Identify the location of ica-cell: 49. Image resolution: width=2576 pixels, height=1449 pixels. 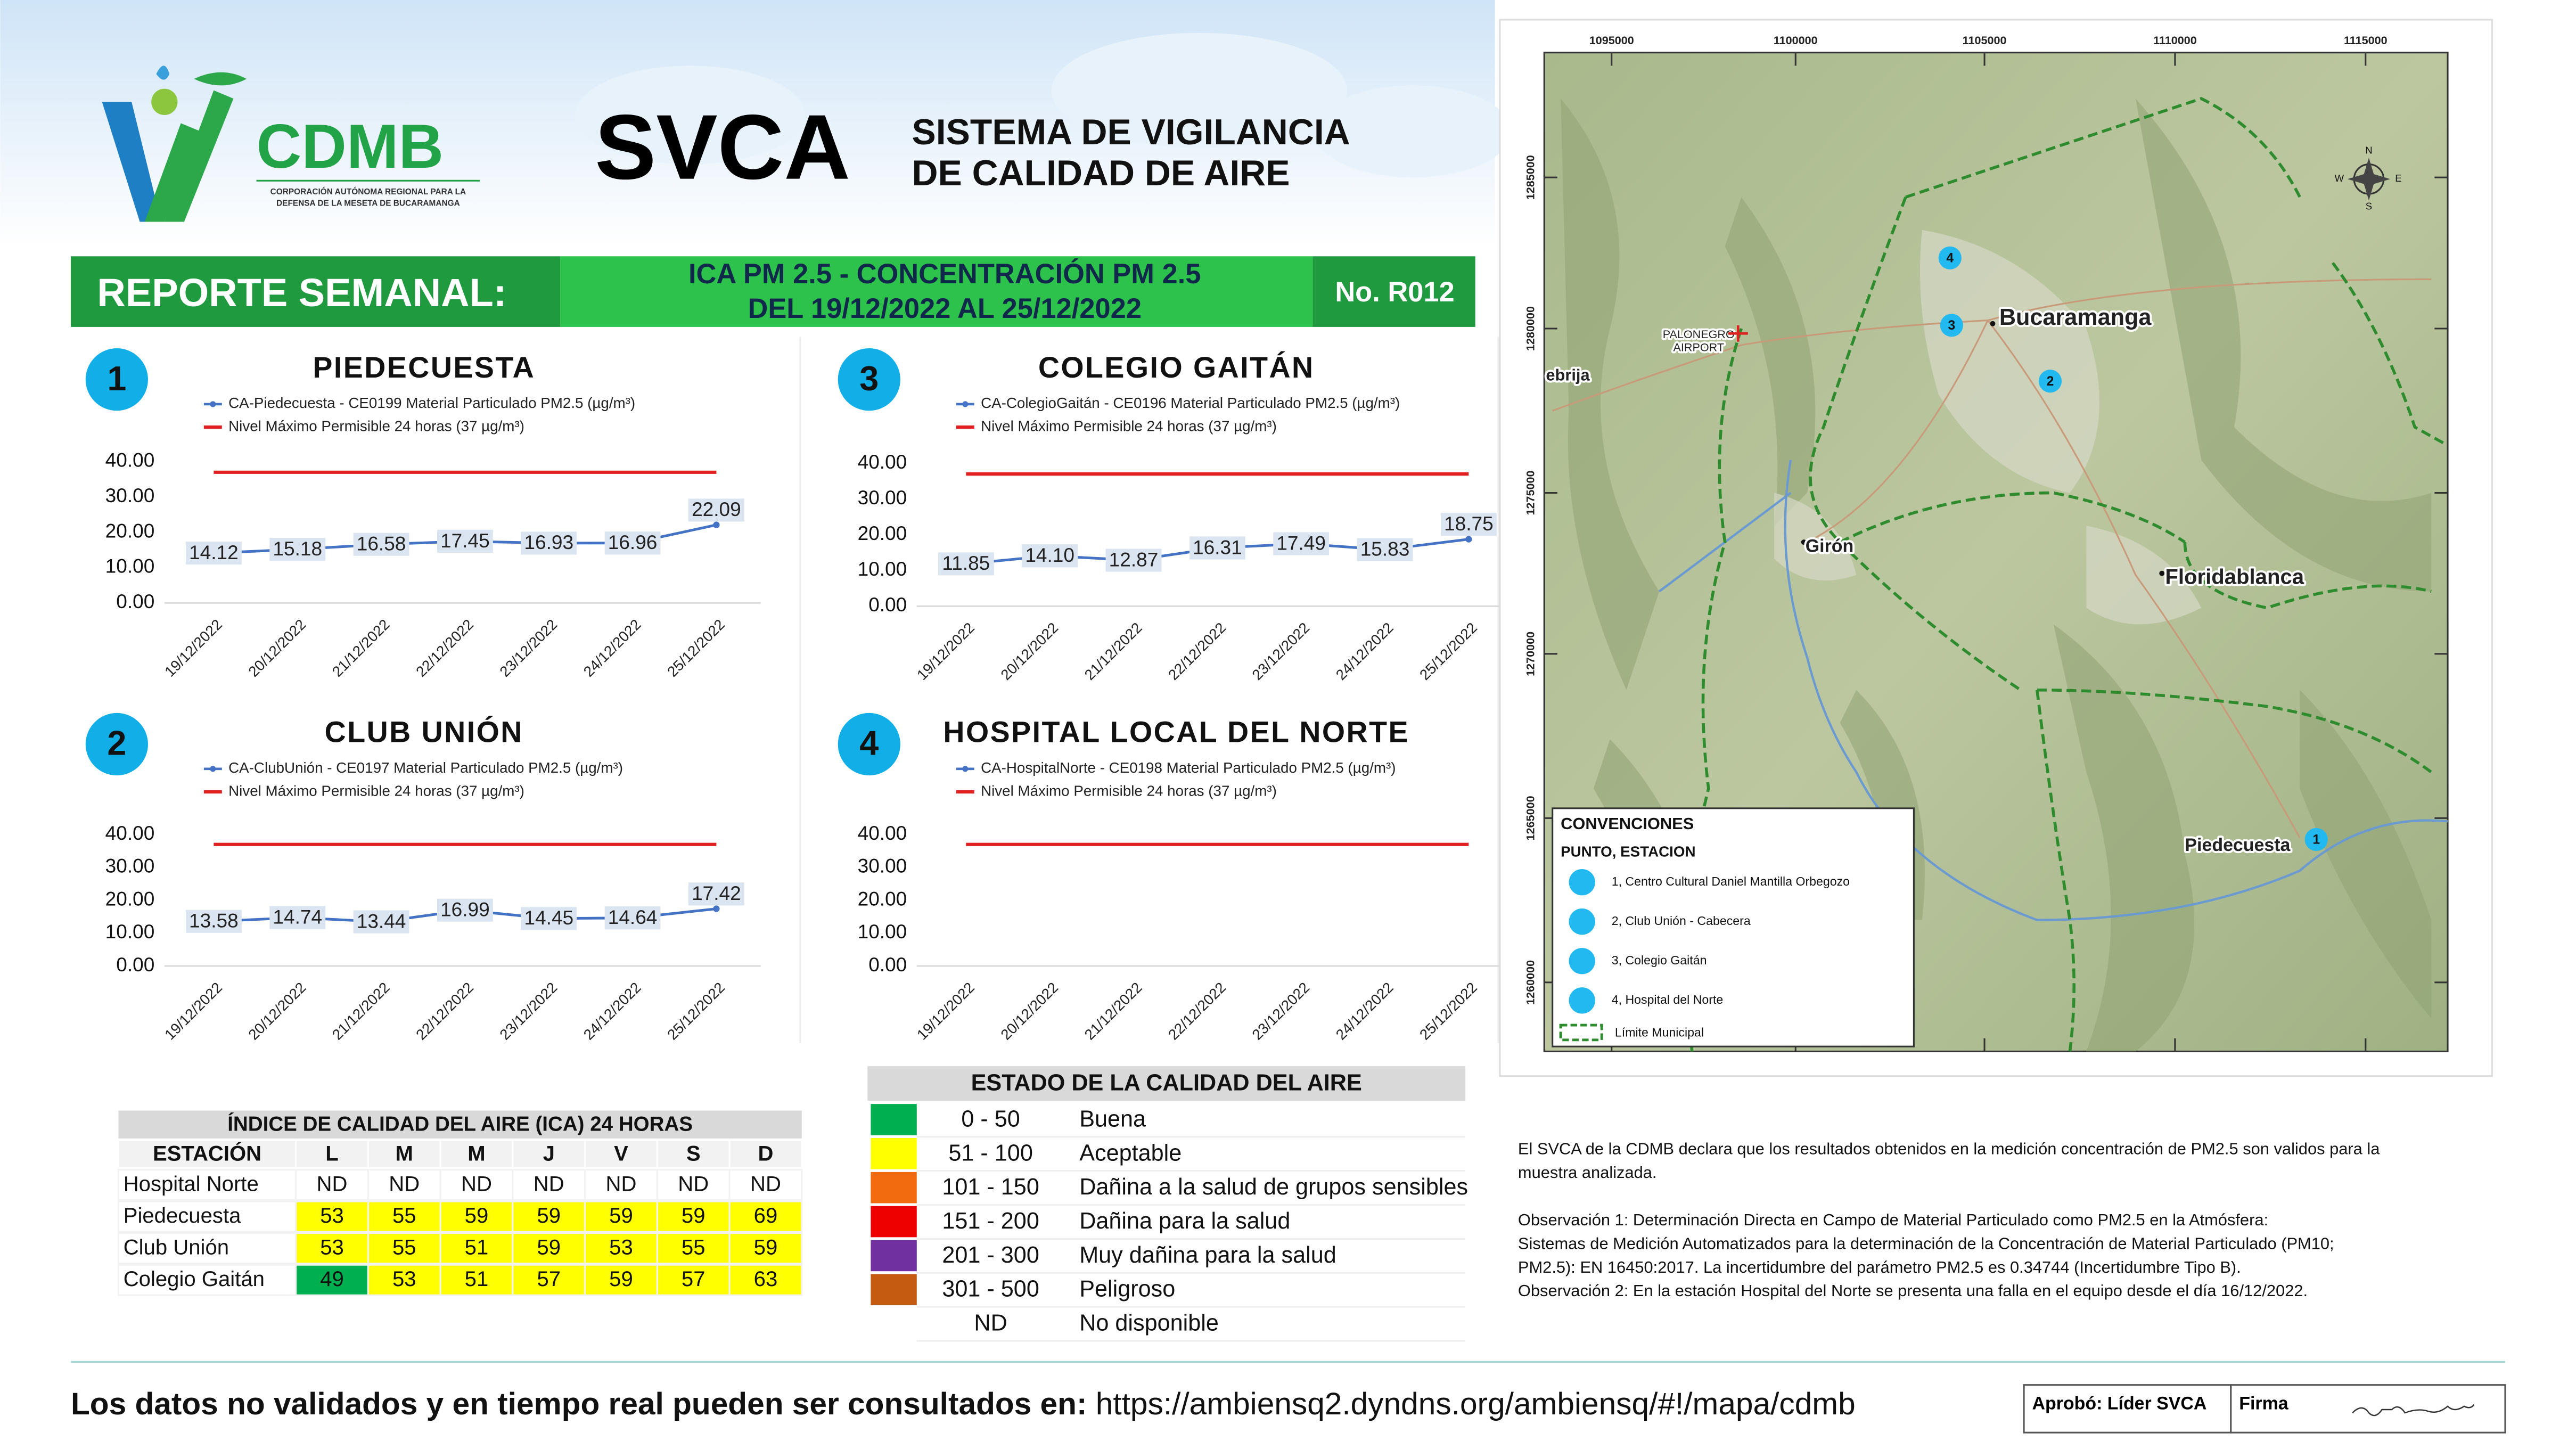
(332, 1279).